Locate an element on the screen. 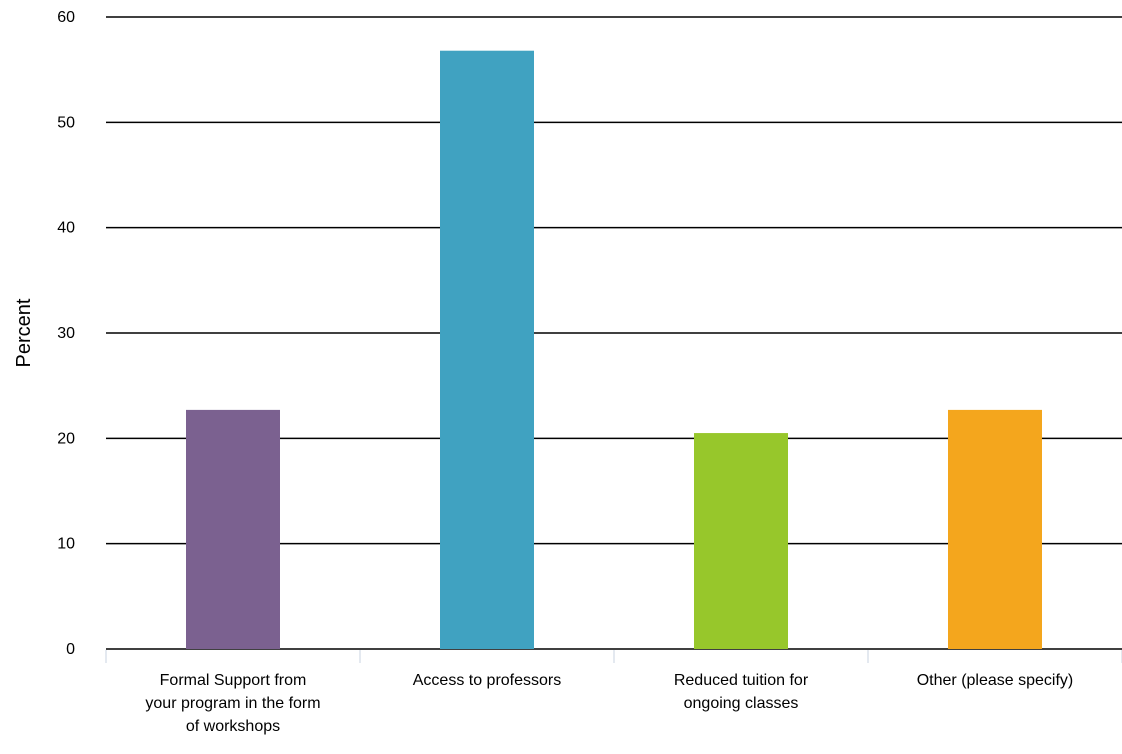 This screenshot has width=1122, height=754. y-tick-label: 50 is located at coordinates (66, 122).